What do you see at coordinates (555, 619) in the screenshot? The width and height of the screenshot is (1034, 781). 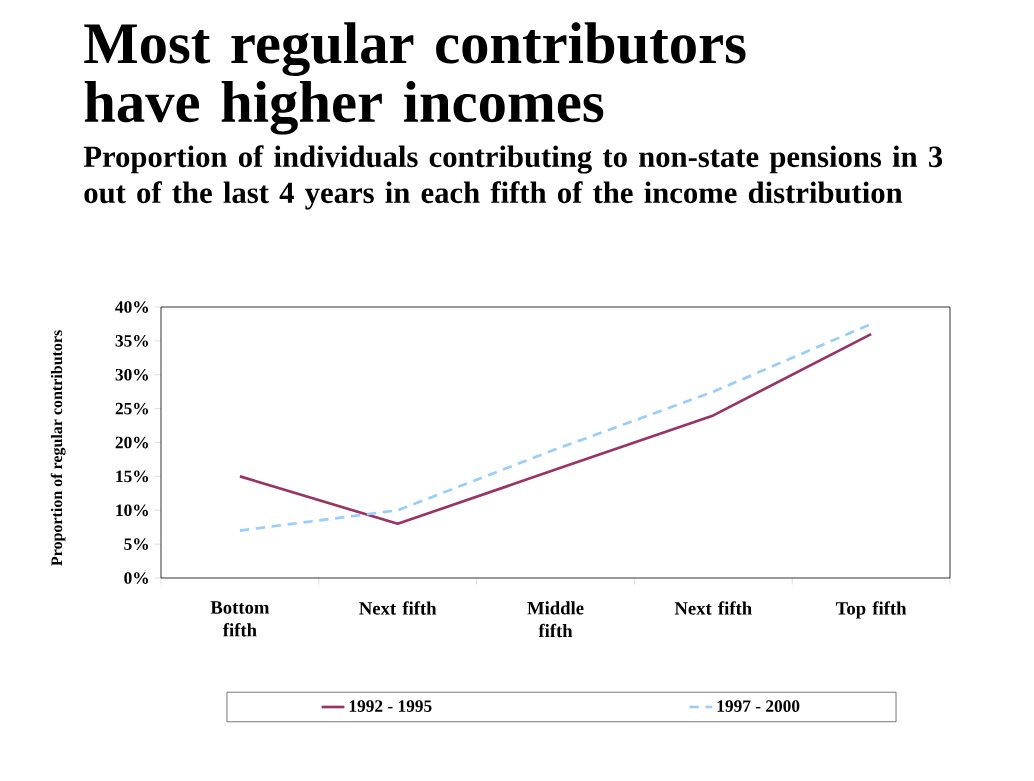 I see `x-tick-label: Middle fifth` at bounding box center [555, 619].